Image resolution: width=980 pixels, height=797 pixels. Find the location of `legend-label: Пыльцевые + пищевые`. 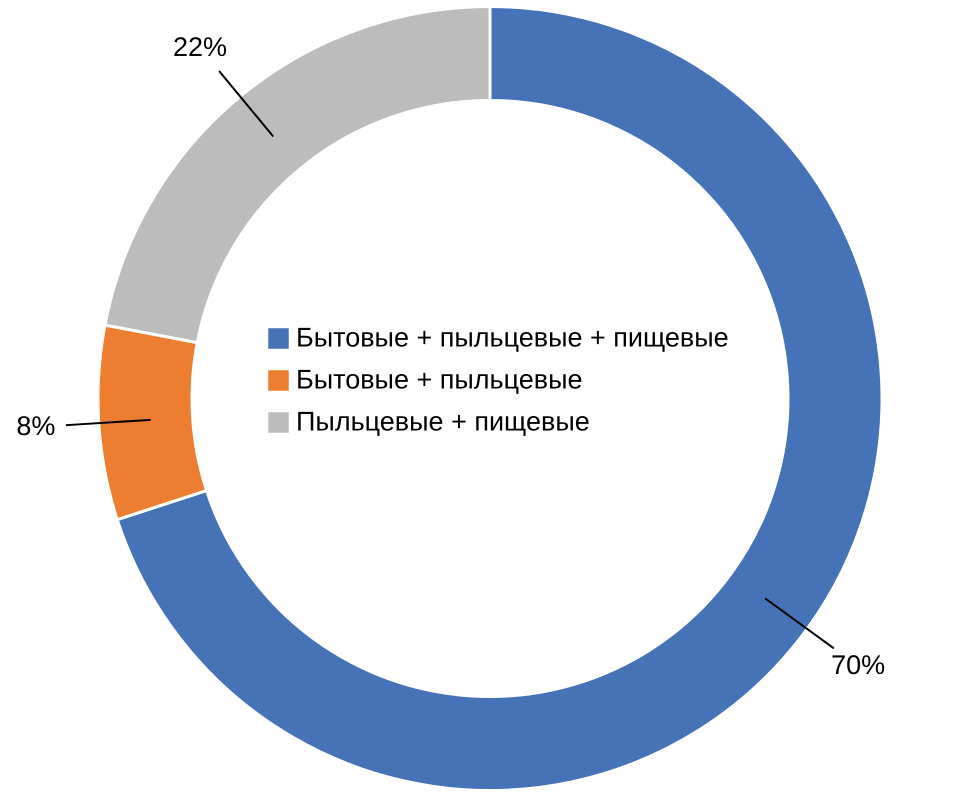

legend-label: Пыльцевые + пищевые is located at coordinates (443, 421).